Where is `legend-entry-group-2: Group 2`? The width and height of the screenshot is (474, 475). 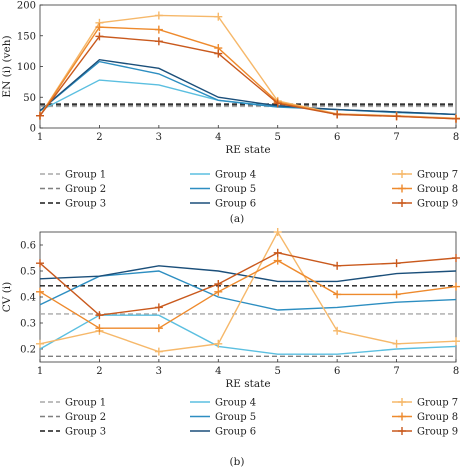
legend-entry-group-2: Group 2 is located at coordinates (73, 189).